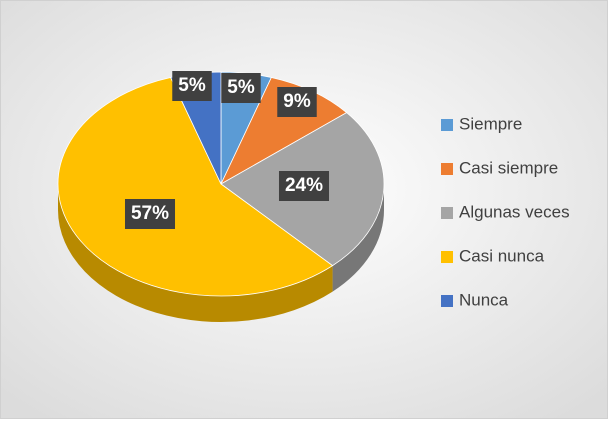 This screenshot has width=609, height=425. What do you see at coordinates (484, 299) in the screenshot?
I see `legend-label: Nunca` at bounding box center [484, 299].